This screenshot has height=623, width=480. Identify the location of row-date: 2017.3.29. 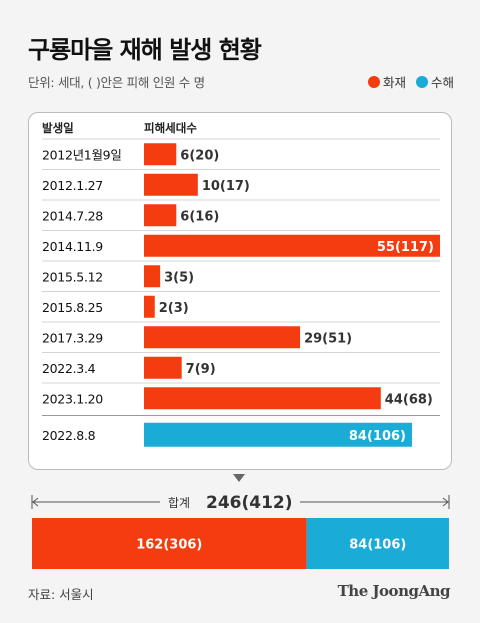
(72, 337).